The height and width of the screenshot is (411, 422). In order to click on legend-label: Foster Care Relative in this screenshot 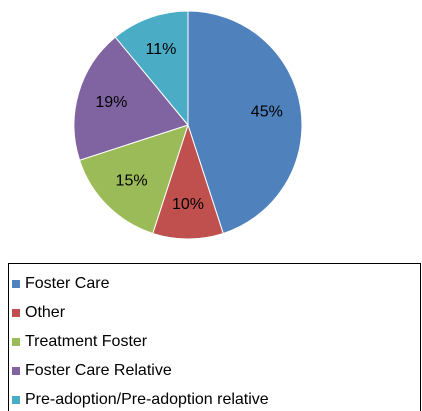, I will do `click(98, 370)`.